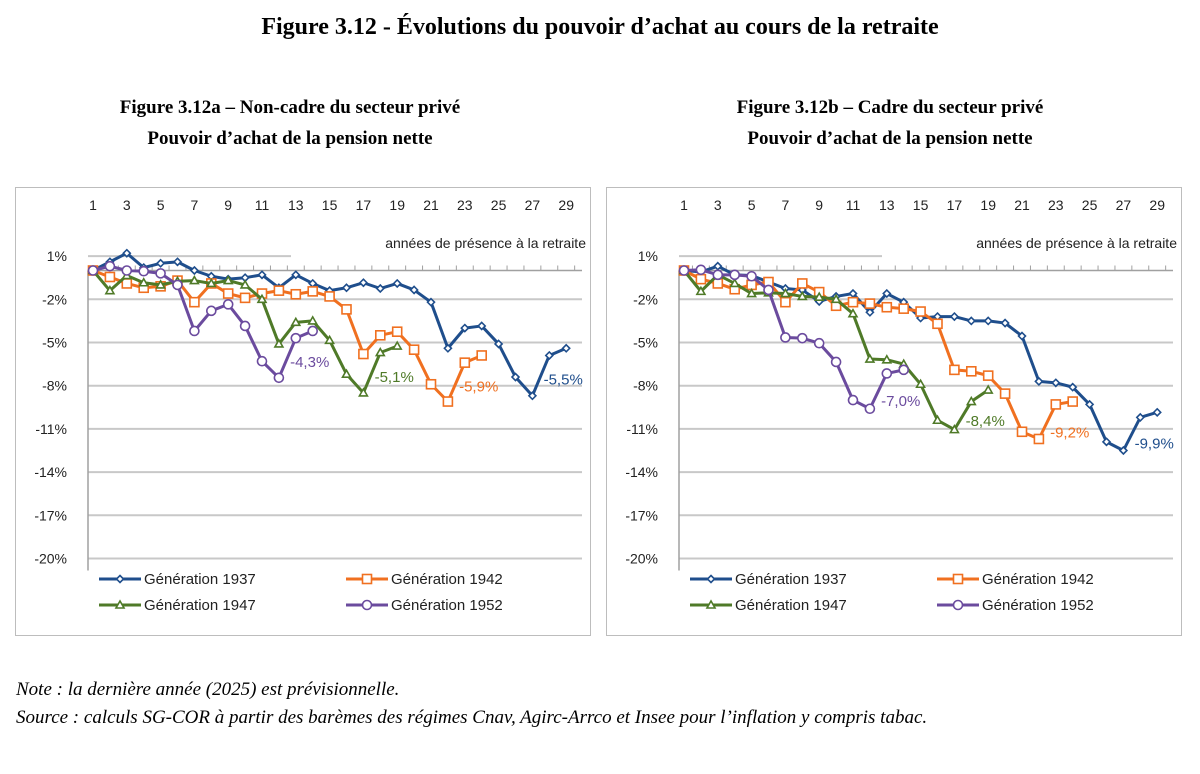  I want to click on x-tick-label: 5, so click(752, 205).